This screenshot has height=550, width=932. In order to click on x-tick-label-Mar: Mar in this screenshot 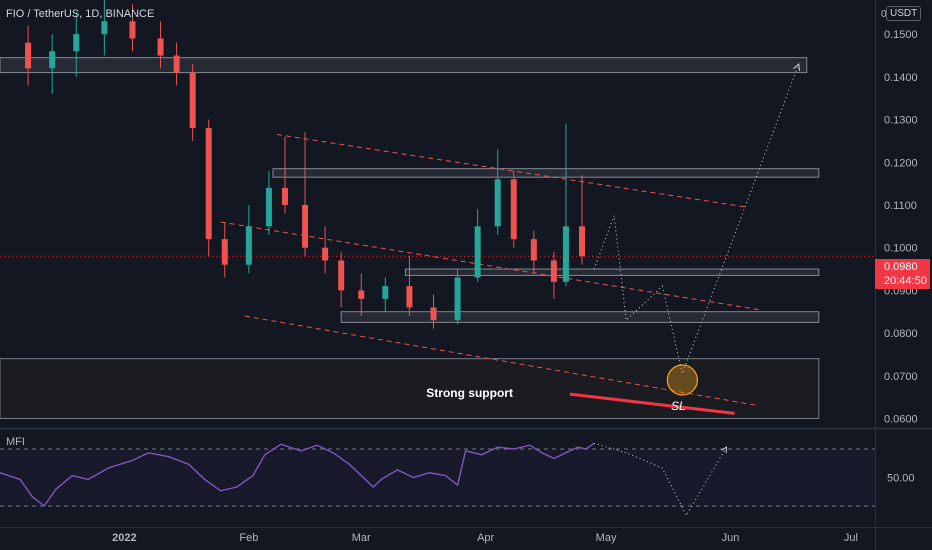, I will do `click(361, 538)`.